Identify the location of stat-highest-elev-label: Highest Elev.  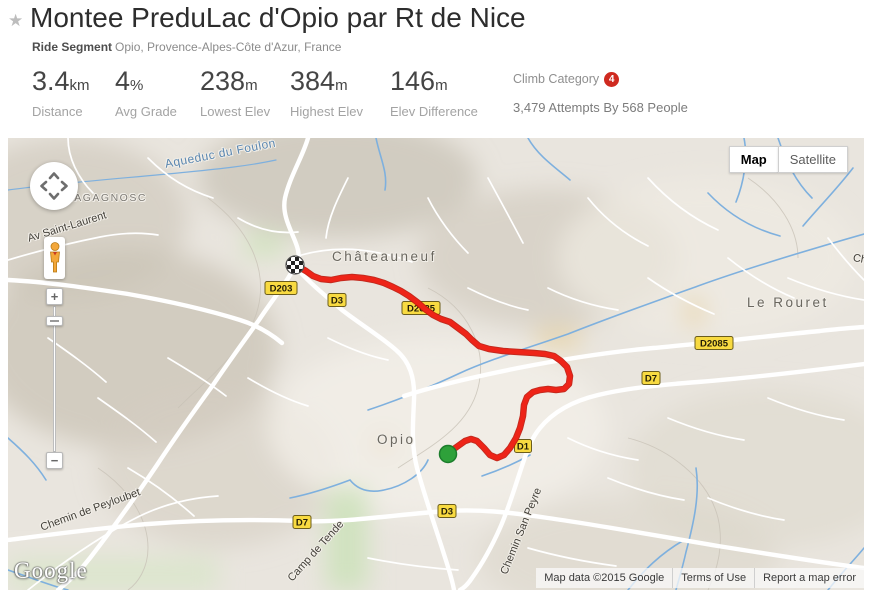
(326, 111).